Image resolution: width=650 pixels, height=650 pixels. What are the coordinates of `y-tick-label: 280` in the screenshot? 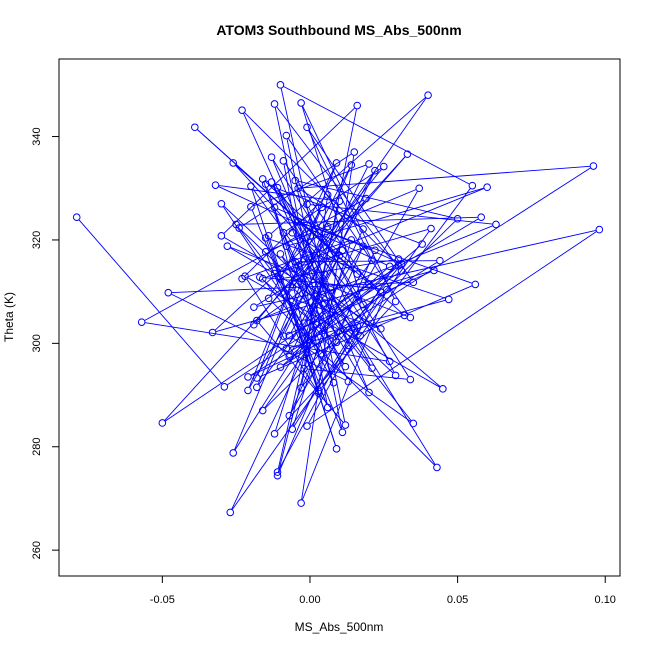 It's located at (37, 447).